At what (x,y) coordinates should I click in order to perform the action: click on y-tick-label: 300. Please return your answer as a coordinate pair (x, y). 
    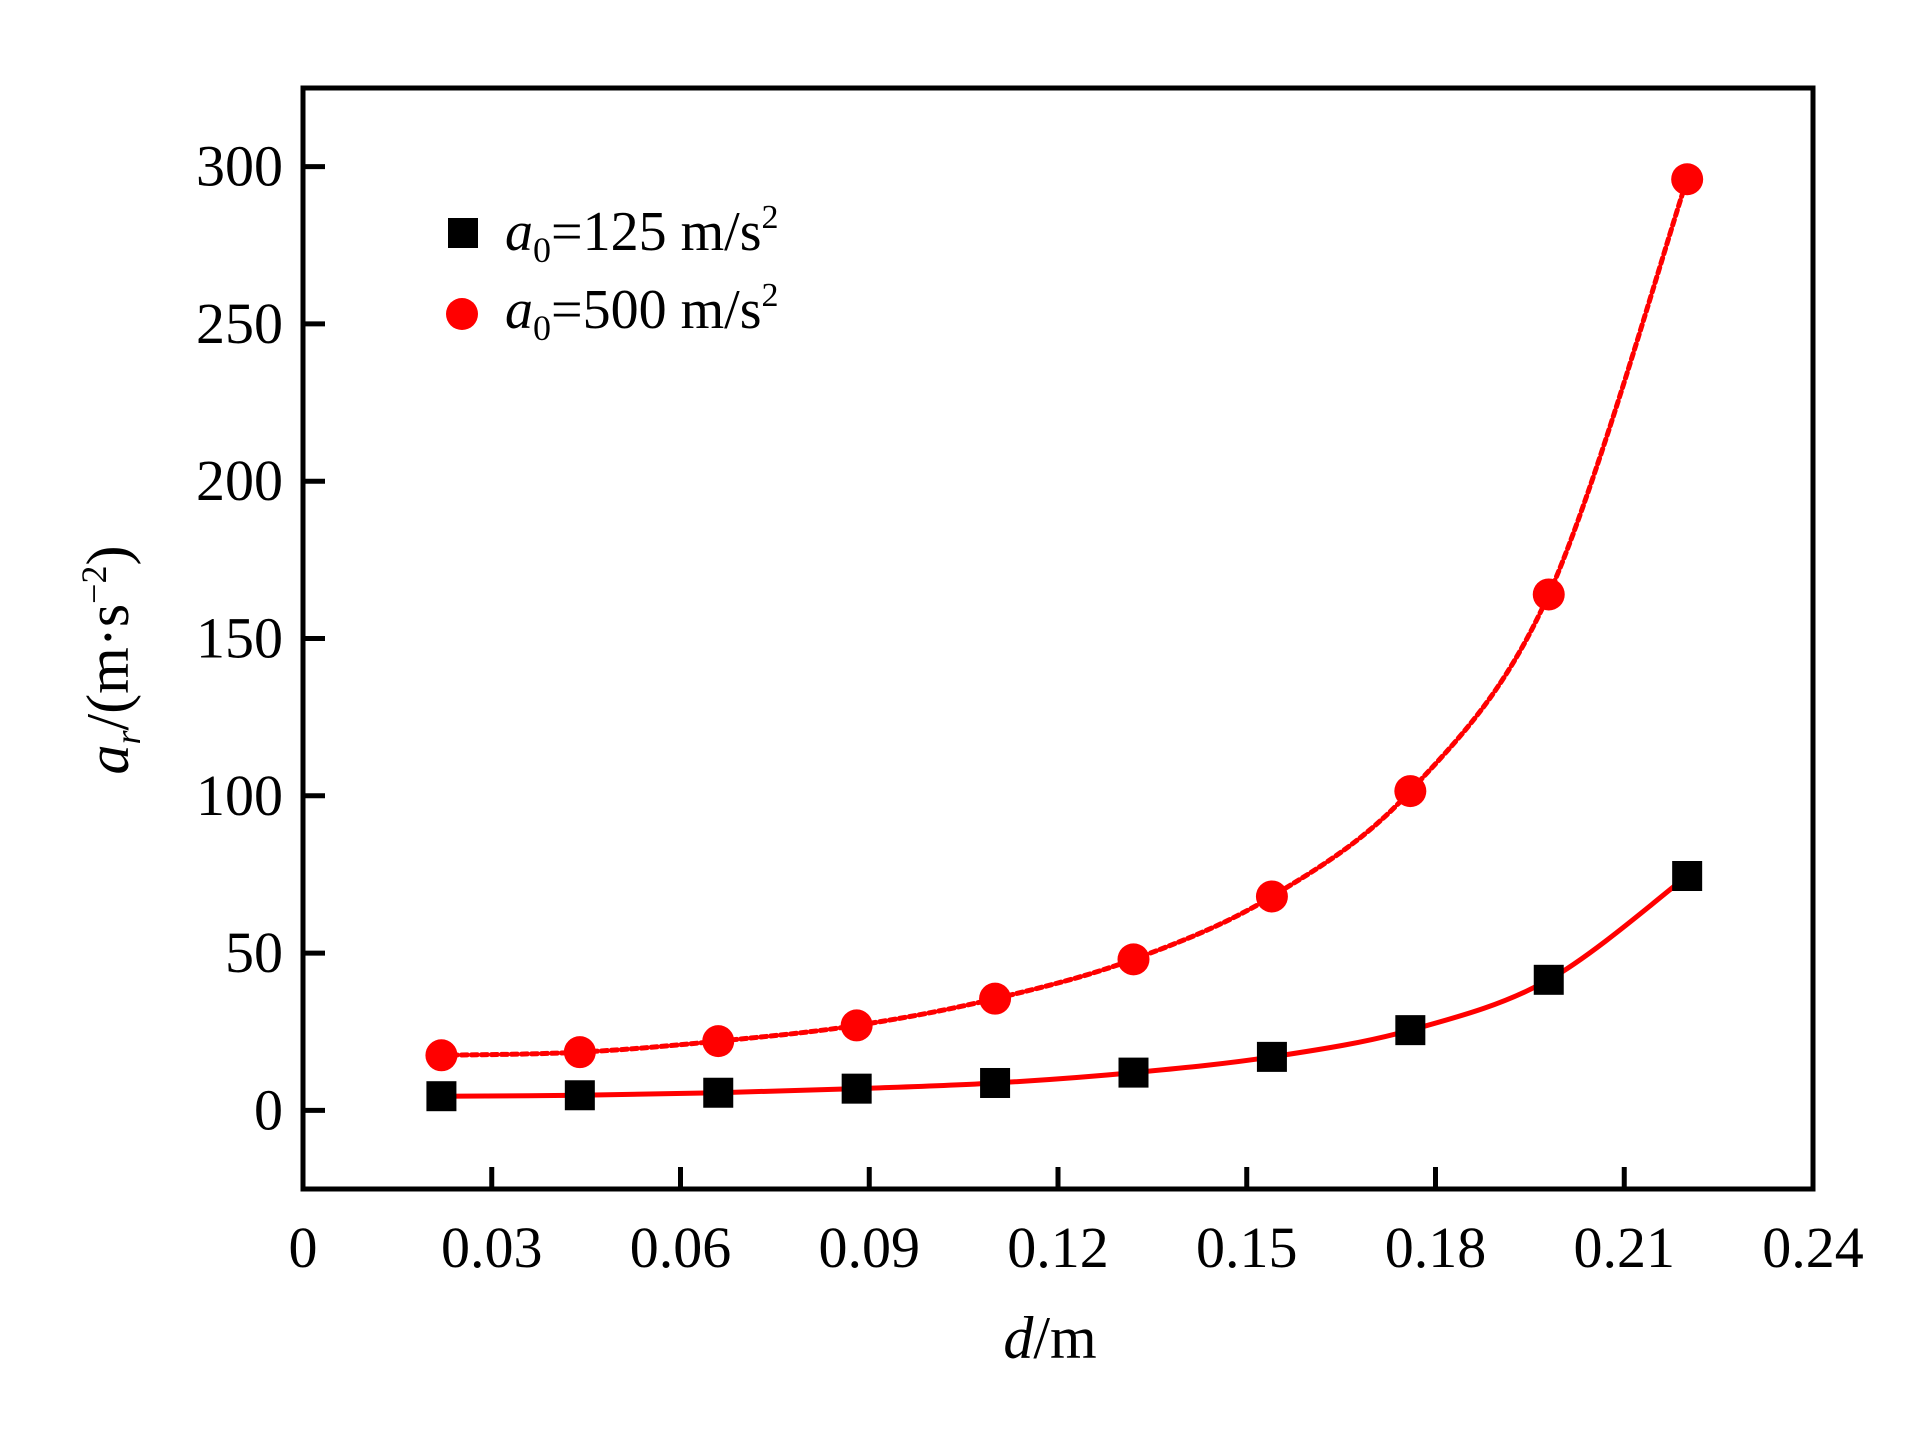
    Looking at the image, I should click on (239, 166).